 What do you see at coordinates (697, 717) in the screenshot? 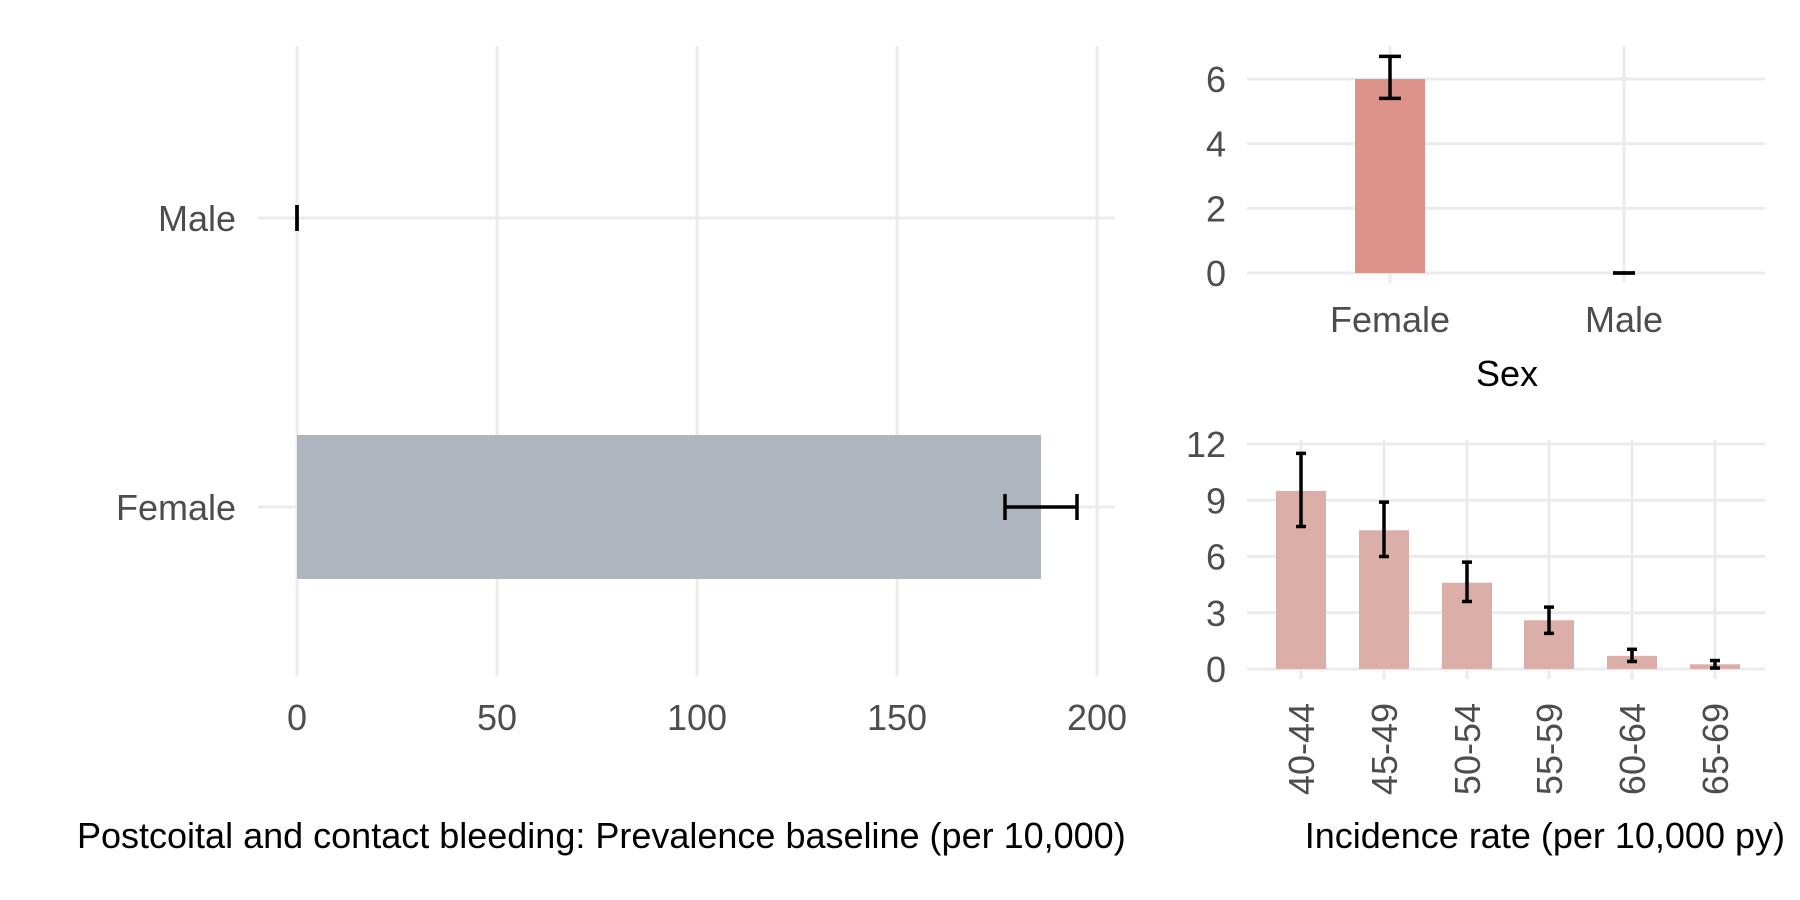
I see `prevalence-xtick-label: 100` at bounding box center [697, 717].